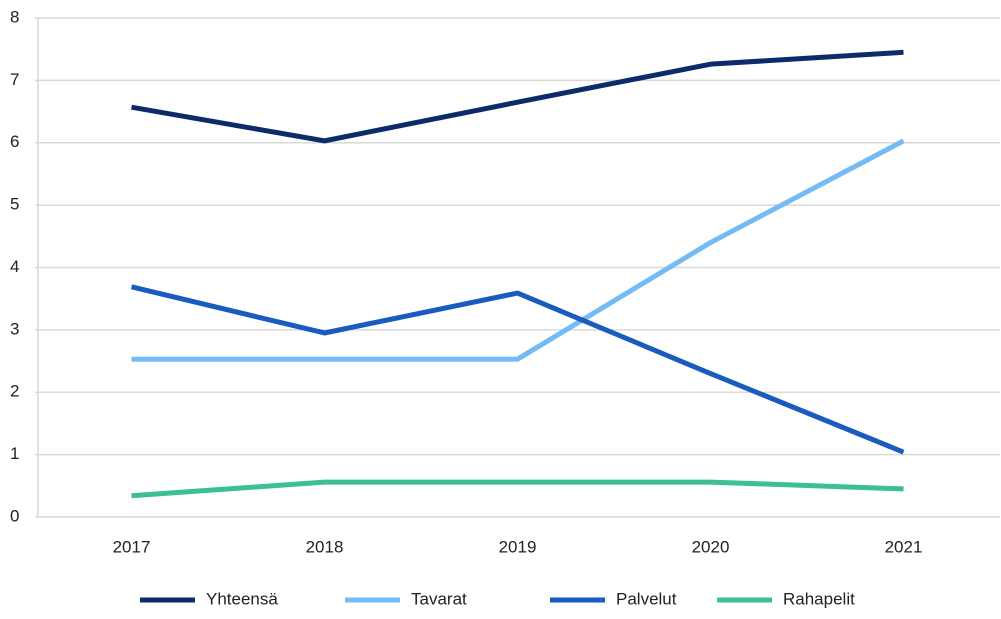  What do you see at coordinates (242, 598) in the screenshot?
I see `legend-label: Yhteensä` at bounding box center [242, 598].